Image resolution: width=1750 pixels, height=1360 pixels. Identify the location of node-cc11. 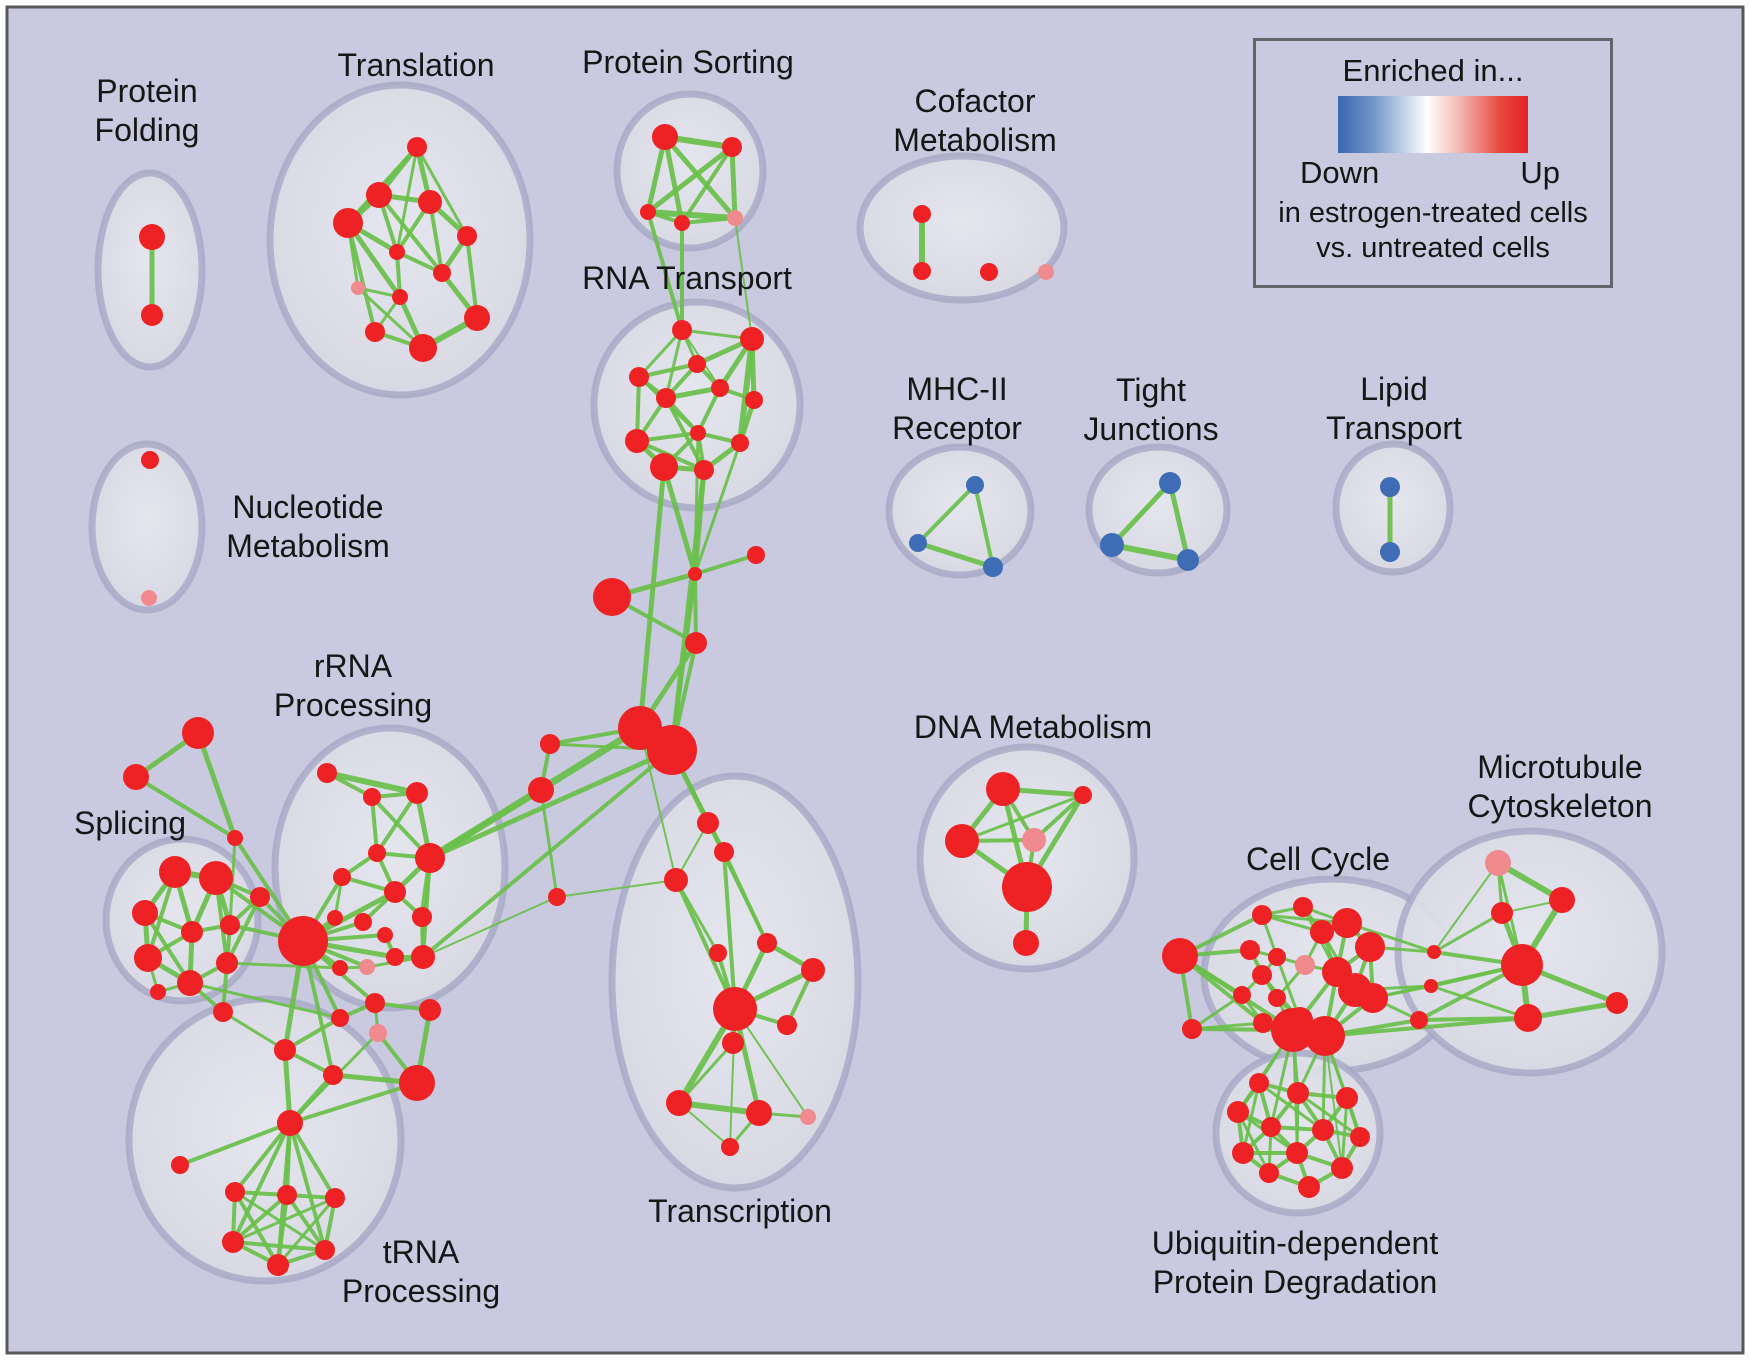
(1242, 995).